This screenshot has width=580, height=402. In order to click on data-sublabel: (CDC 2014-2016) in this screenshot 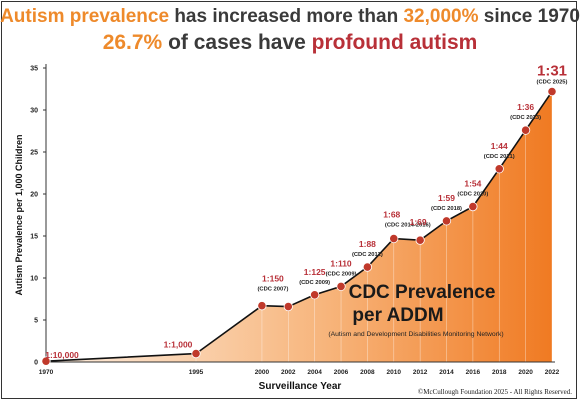, I will do `click(408, 226)`.